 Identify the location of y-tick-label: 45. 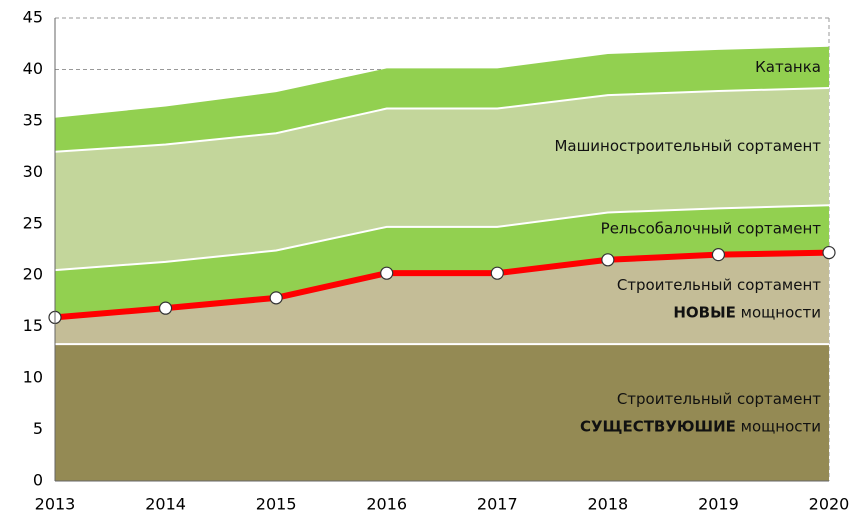
(33, 17).